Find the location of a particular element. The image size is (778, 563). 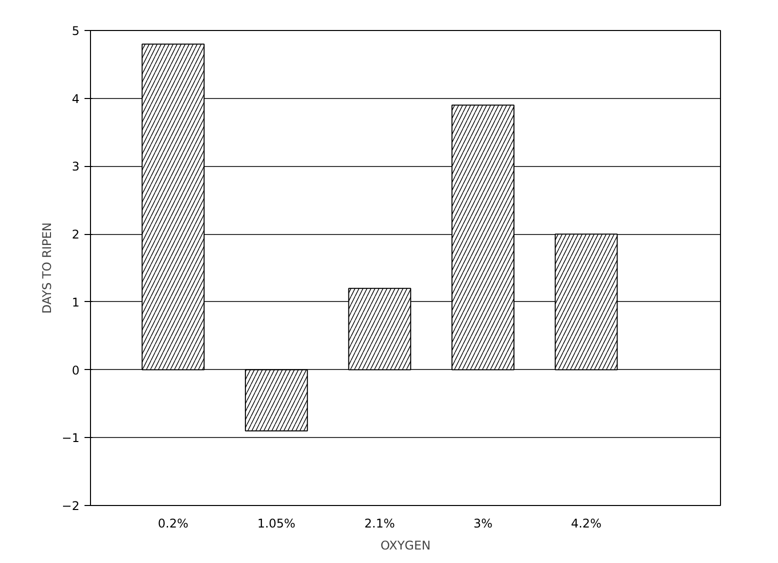

y-tick-label: −2 is located at coordinates (71, 506).